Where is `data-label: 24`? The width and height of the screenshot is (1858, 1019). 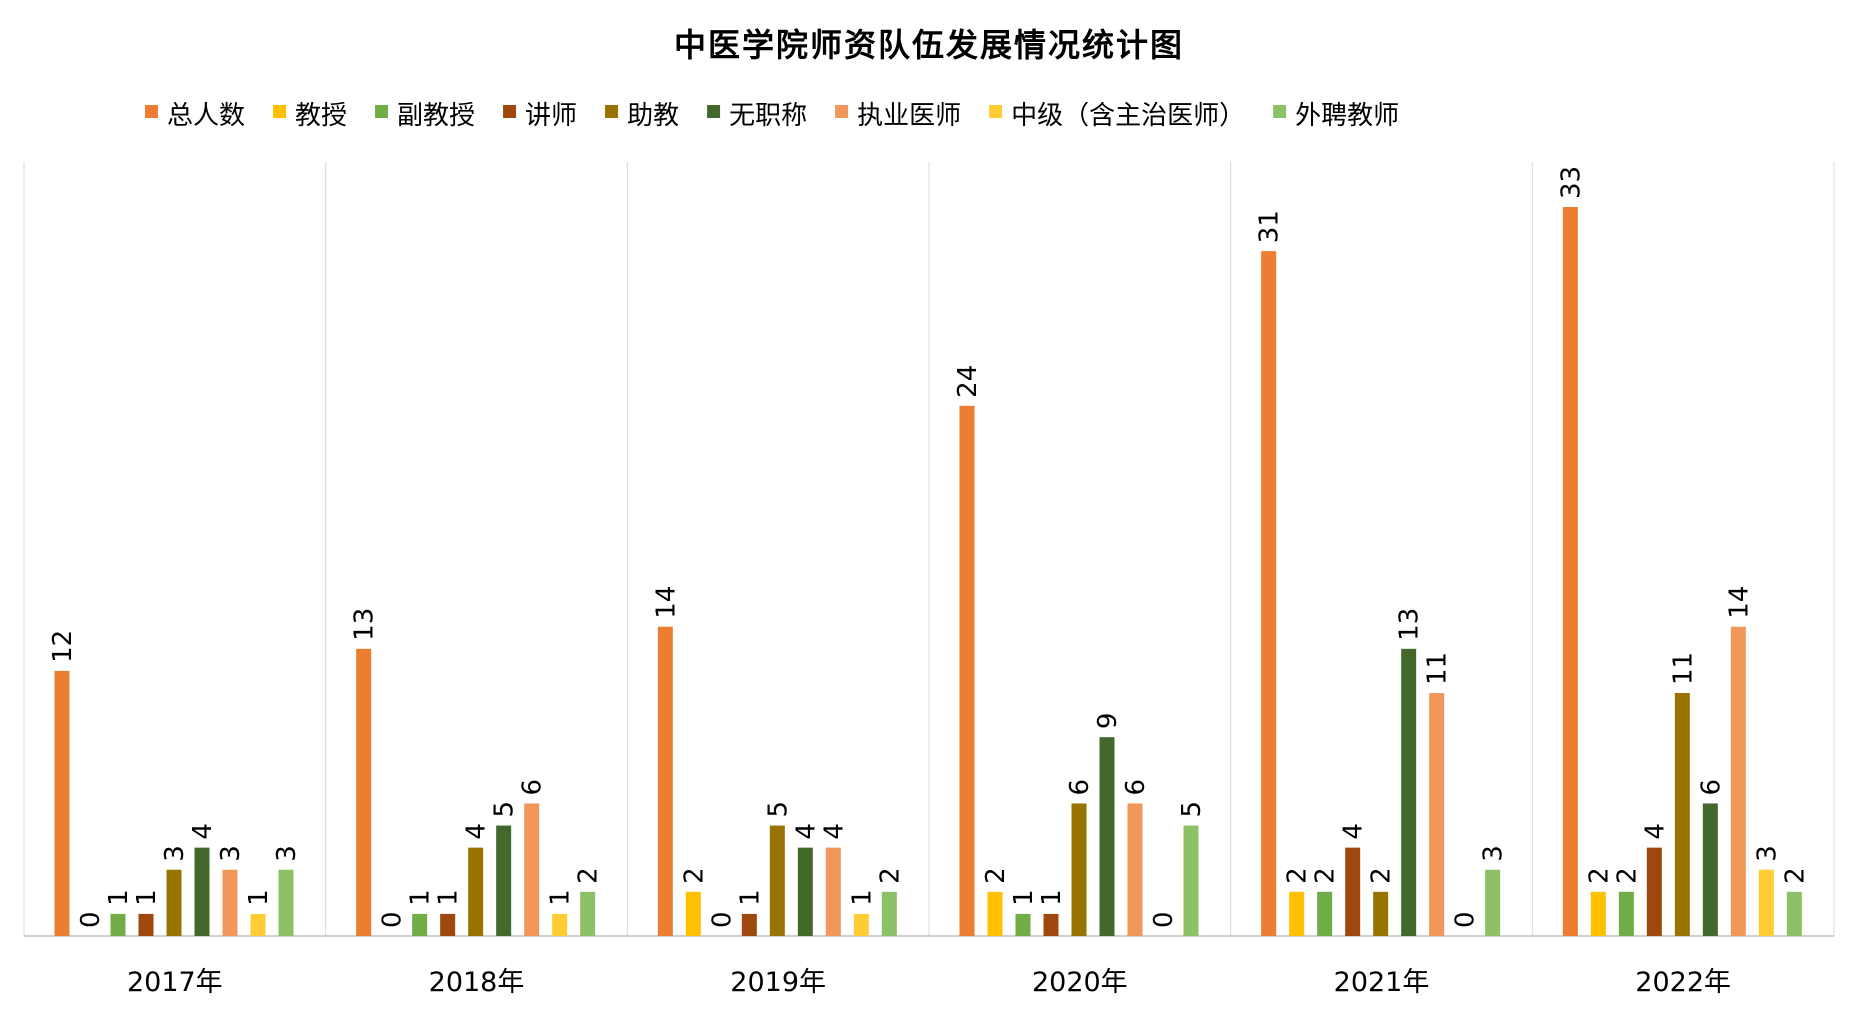
data-label: 24 is located at coordinates (968, 381).